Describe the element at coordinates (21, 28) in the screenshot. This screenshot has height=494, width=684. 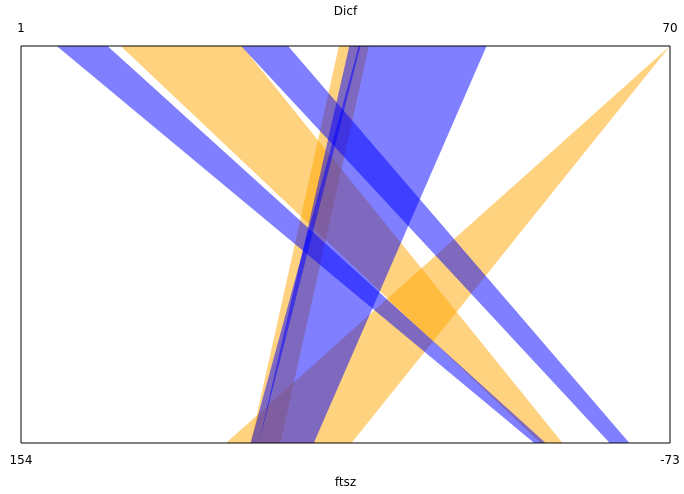
I see `top-axis-min-label: 1` at that location.